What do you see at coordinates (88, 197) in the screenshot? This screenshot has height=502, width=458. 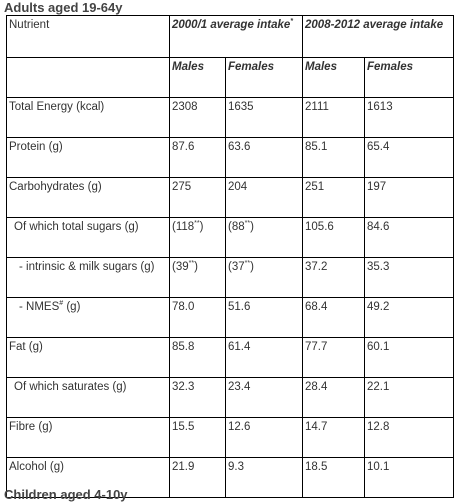 I see `nutrient-cell: Carbohydrates (g)` at bounding box center [88, 197].